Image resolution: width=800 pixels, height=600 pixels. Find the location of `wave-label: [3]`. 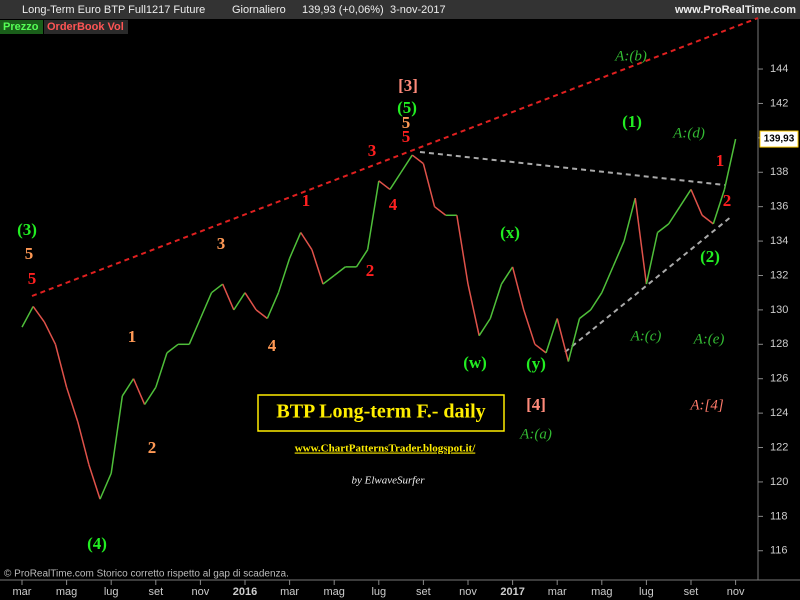

wave-label: [3] is located at coordinates (408, 85).